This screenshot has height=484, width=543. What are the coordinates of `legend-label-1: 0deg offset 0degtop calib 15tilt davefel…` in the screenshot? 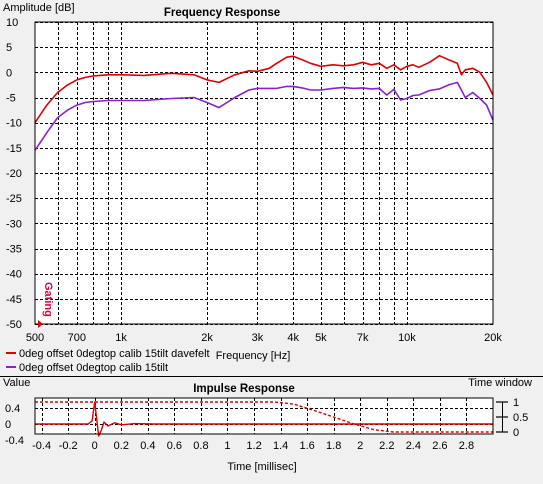 It's located at (114, 354).